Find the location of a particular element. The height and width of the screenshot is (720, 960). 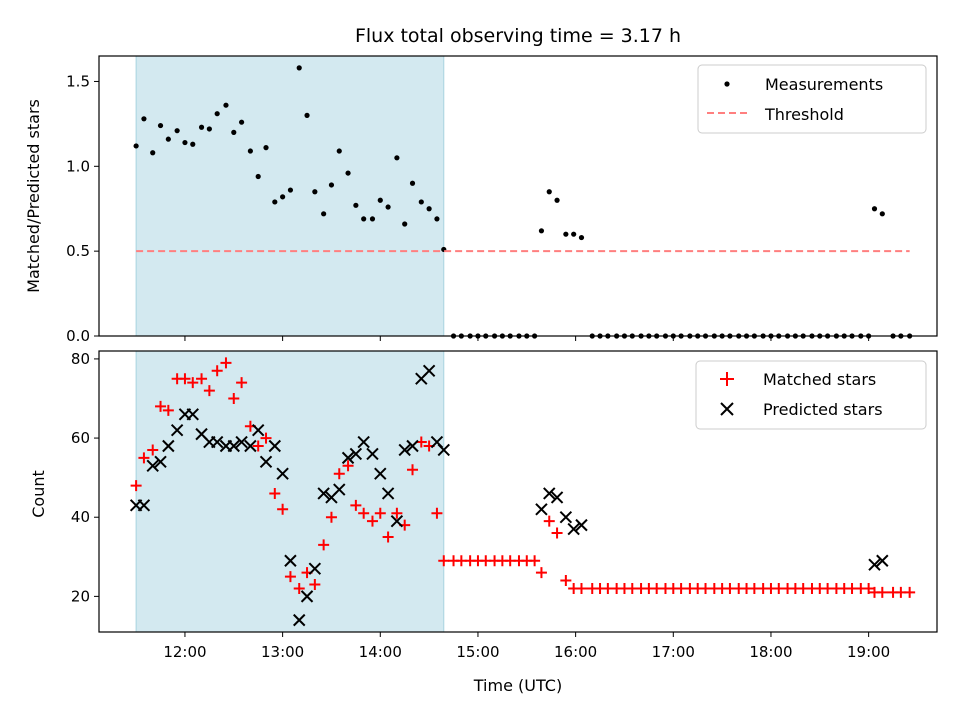

bottom-y-axis-label: Count is located at coordinates (38, 494).